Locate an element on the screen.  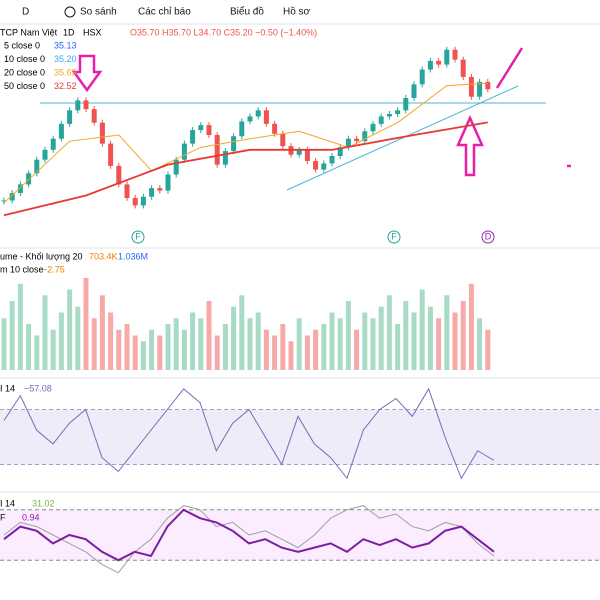
tool: So sánh is located at coordinates (98, 12).